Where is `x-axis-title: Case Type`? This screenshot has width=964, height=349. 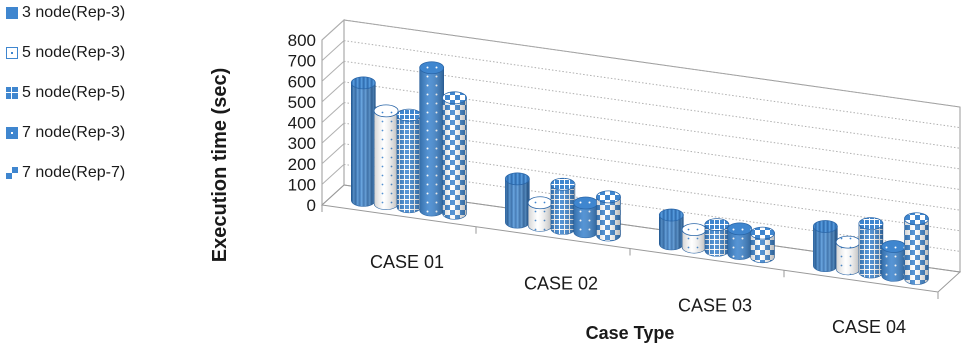
x-axis-title: Case Type is located at coordinates (630, 333).